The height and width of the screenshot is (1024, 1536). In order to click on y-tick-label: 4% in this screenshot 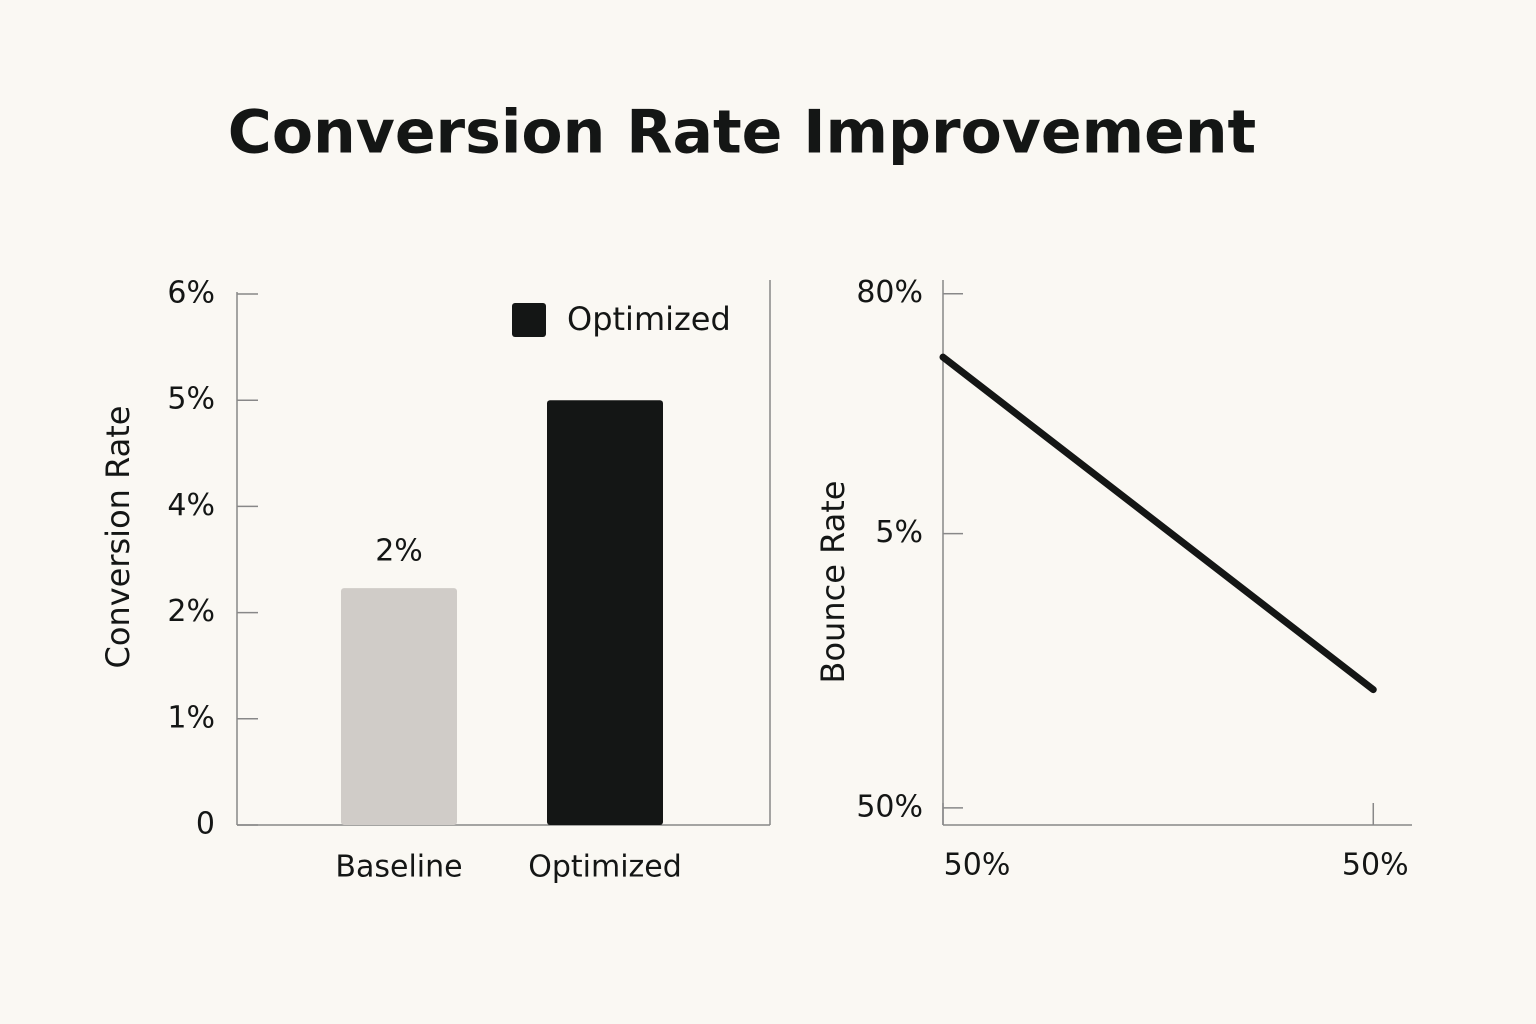, I will do `click(191, 505)`.